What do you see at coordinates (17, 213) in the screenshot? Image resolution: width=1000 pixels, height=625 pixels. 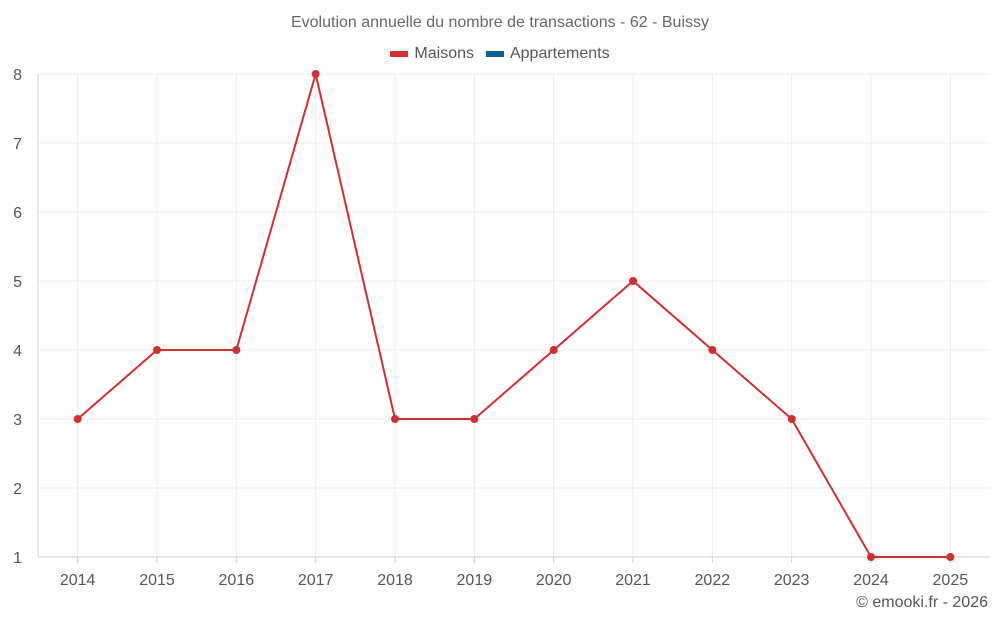 I see `y-tick-label-6: 6` at bounding box center [17, 213].